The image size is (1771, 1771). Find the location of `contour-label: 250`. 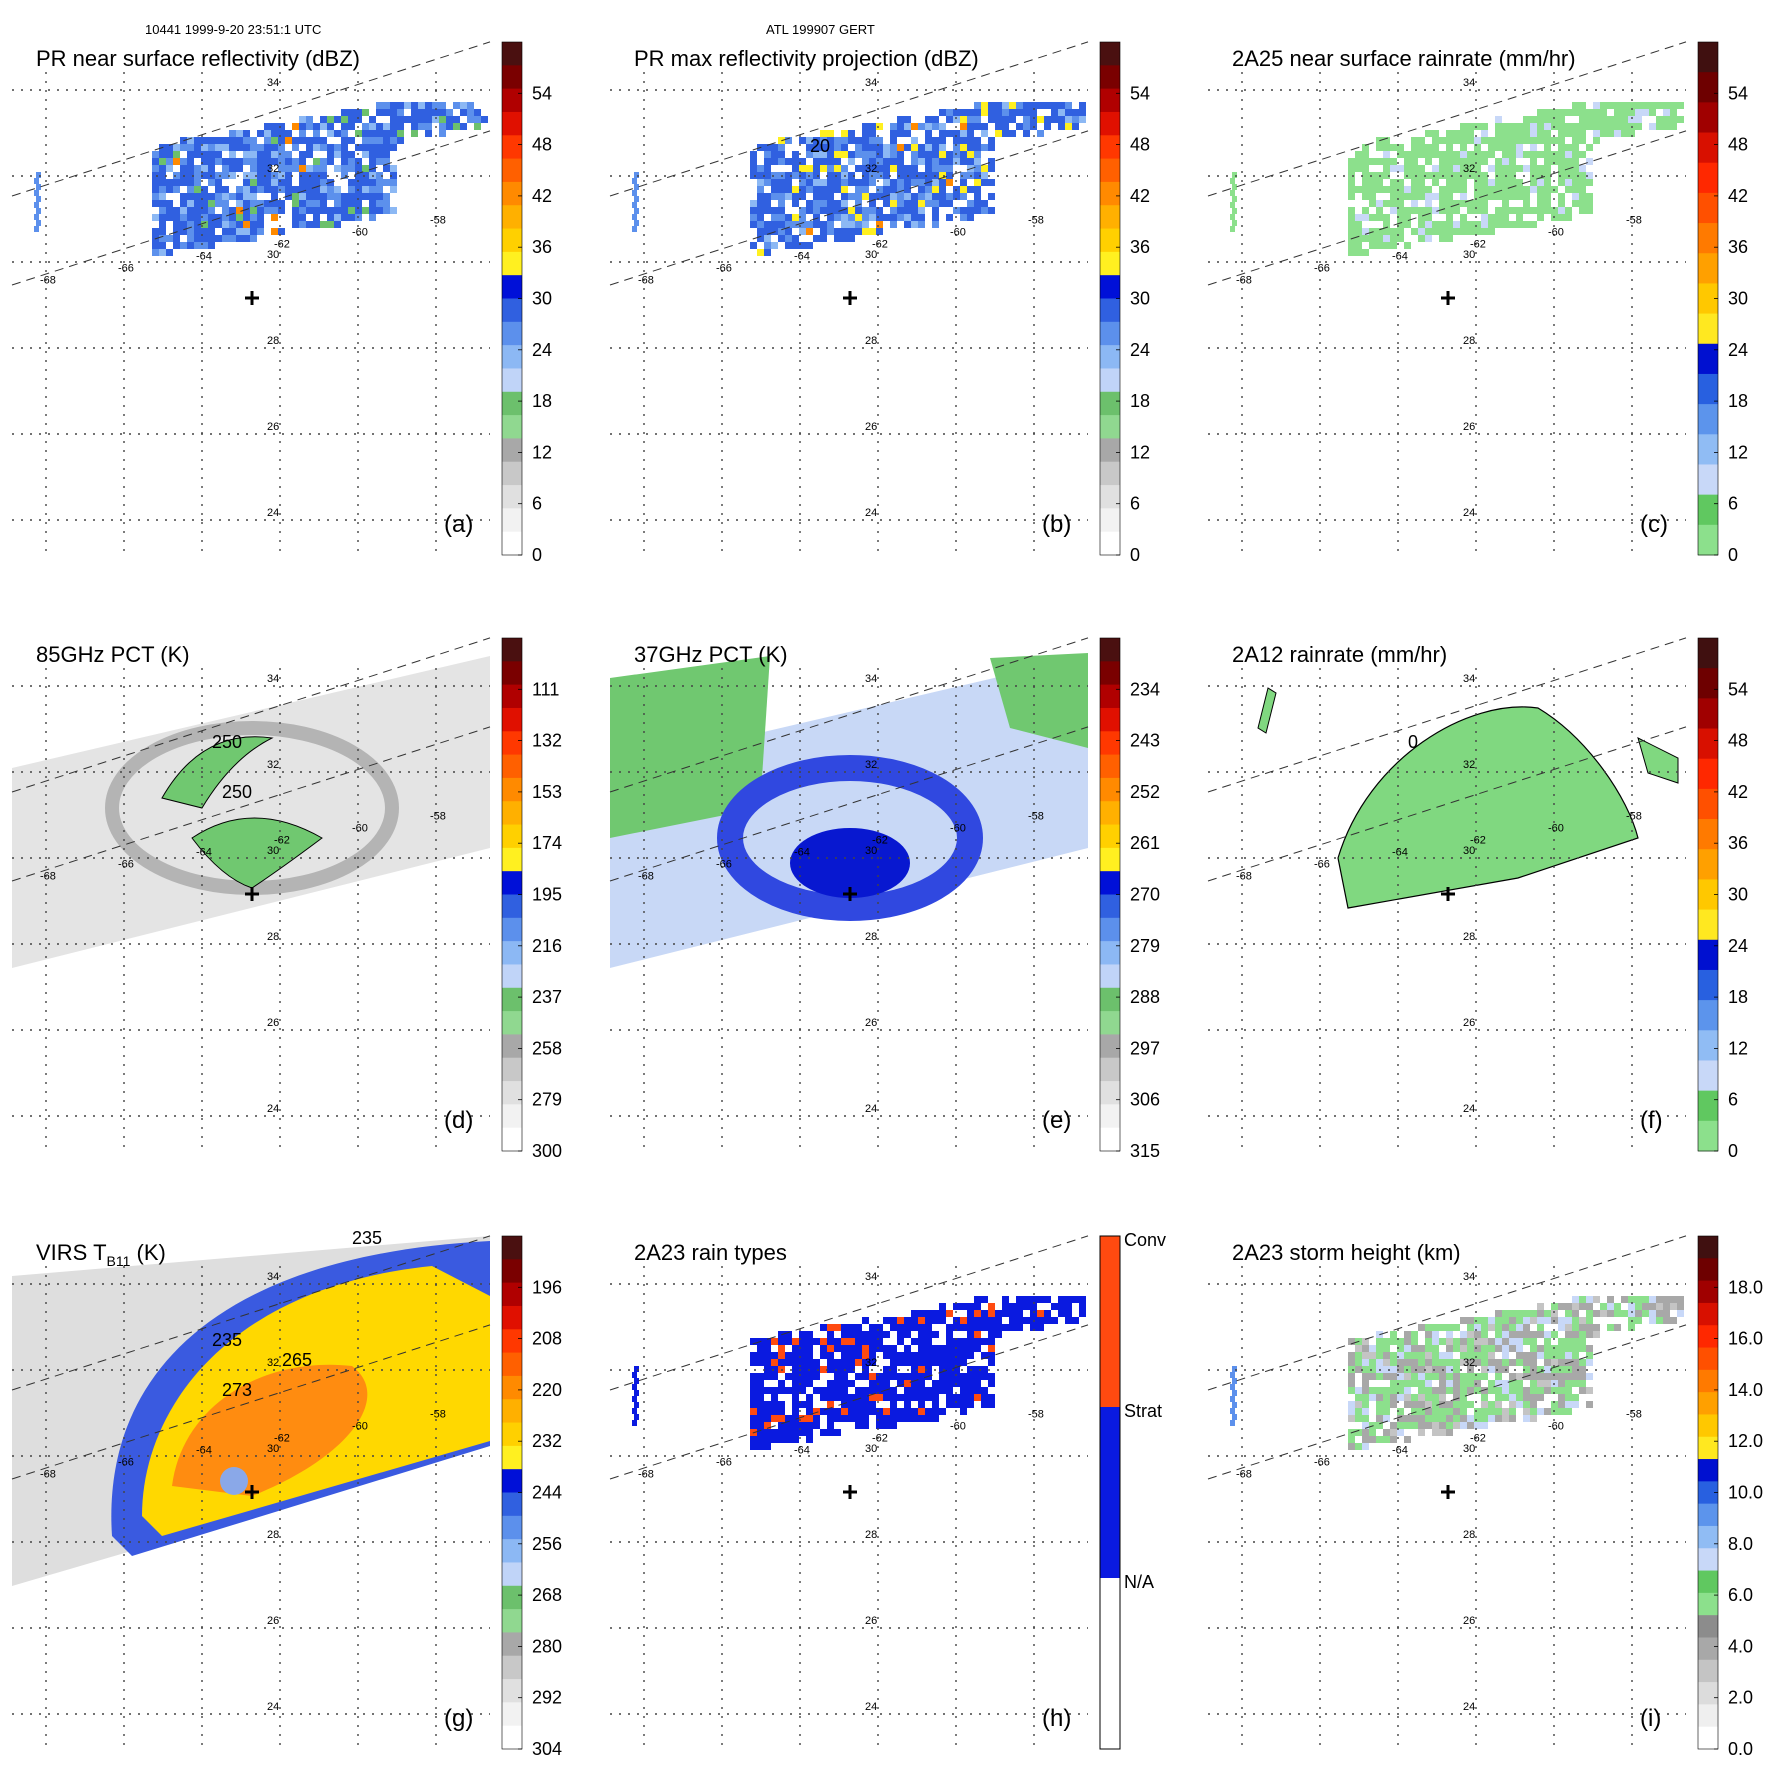

contour-label: 250 is located at coordinates (237, 792).